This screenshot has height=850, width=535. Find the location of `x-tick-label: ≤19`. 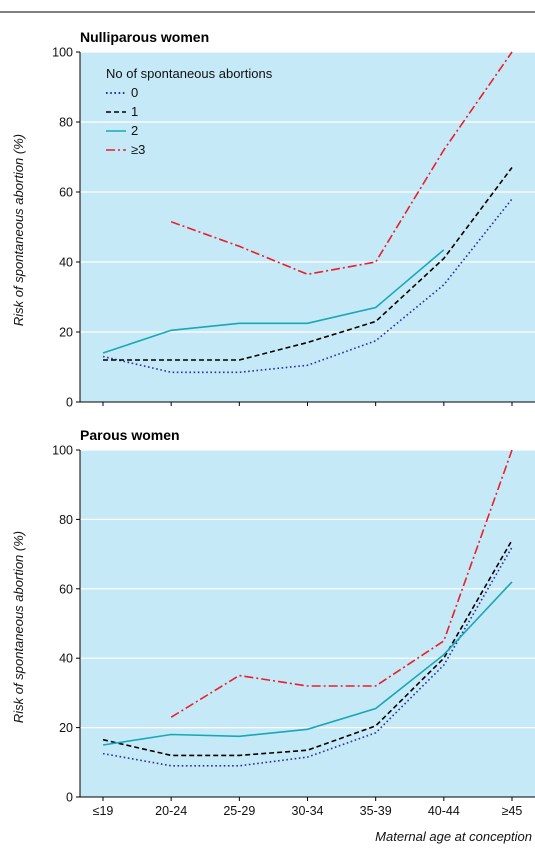

x-tick-label: ≤19 is located at coordinates (103, 811).